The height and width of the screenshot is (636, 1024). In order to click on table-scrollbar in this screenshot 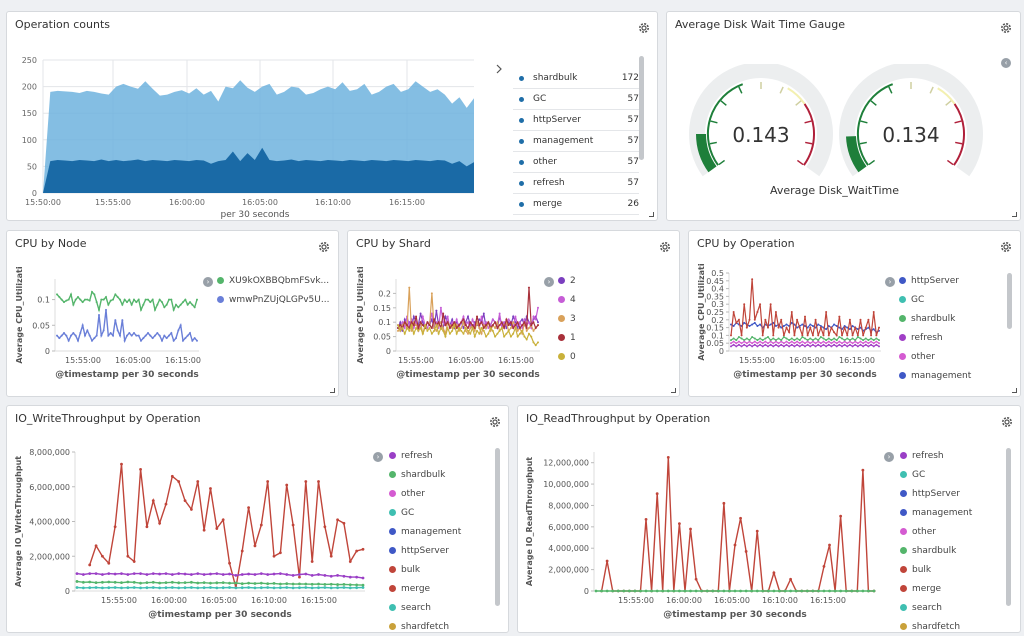, I will do `click(641, 108)`.